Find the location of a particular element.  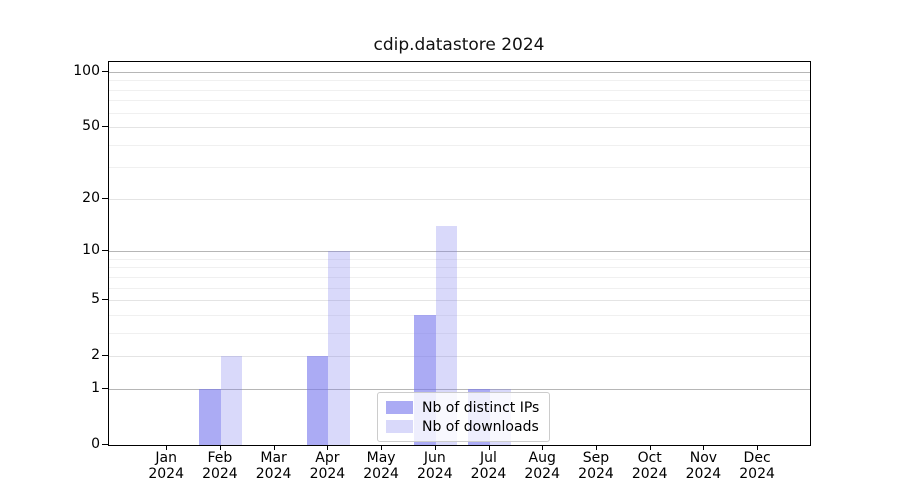

x-tick-label-feb: Feb 2024 is located at coordinates (220, 466).